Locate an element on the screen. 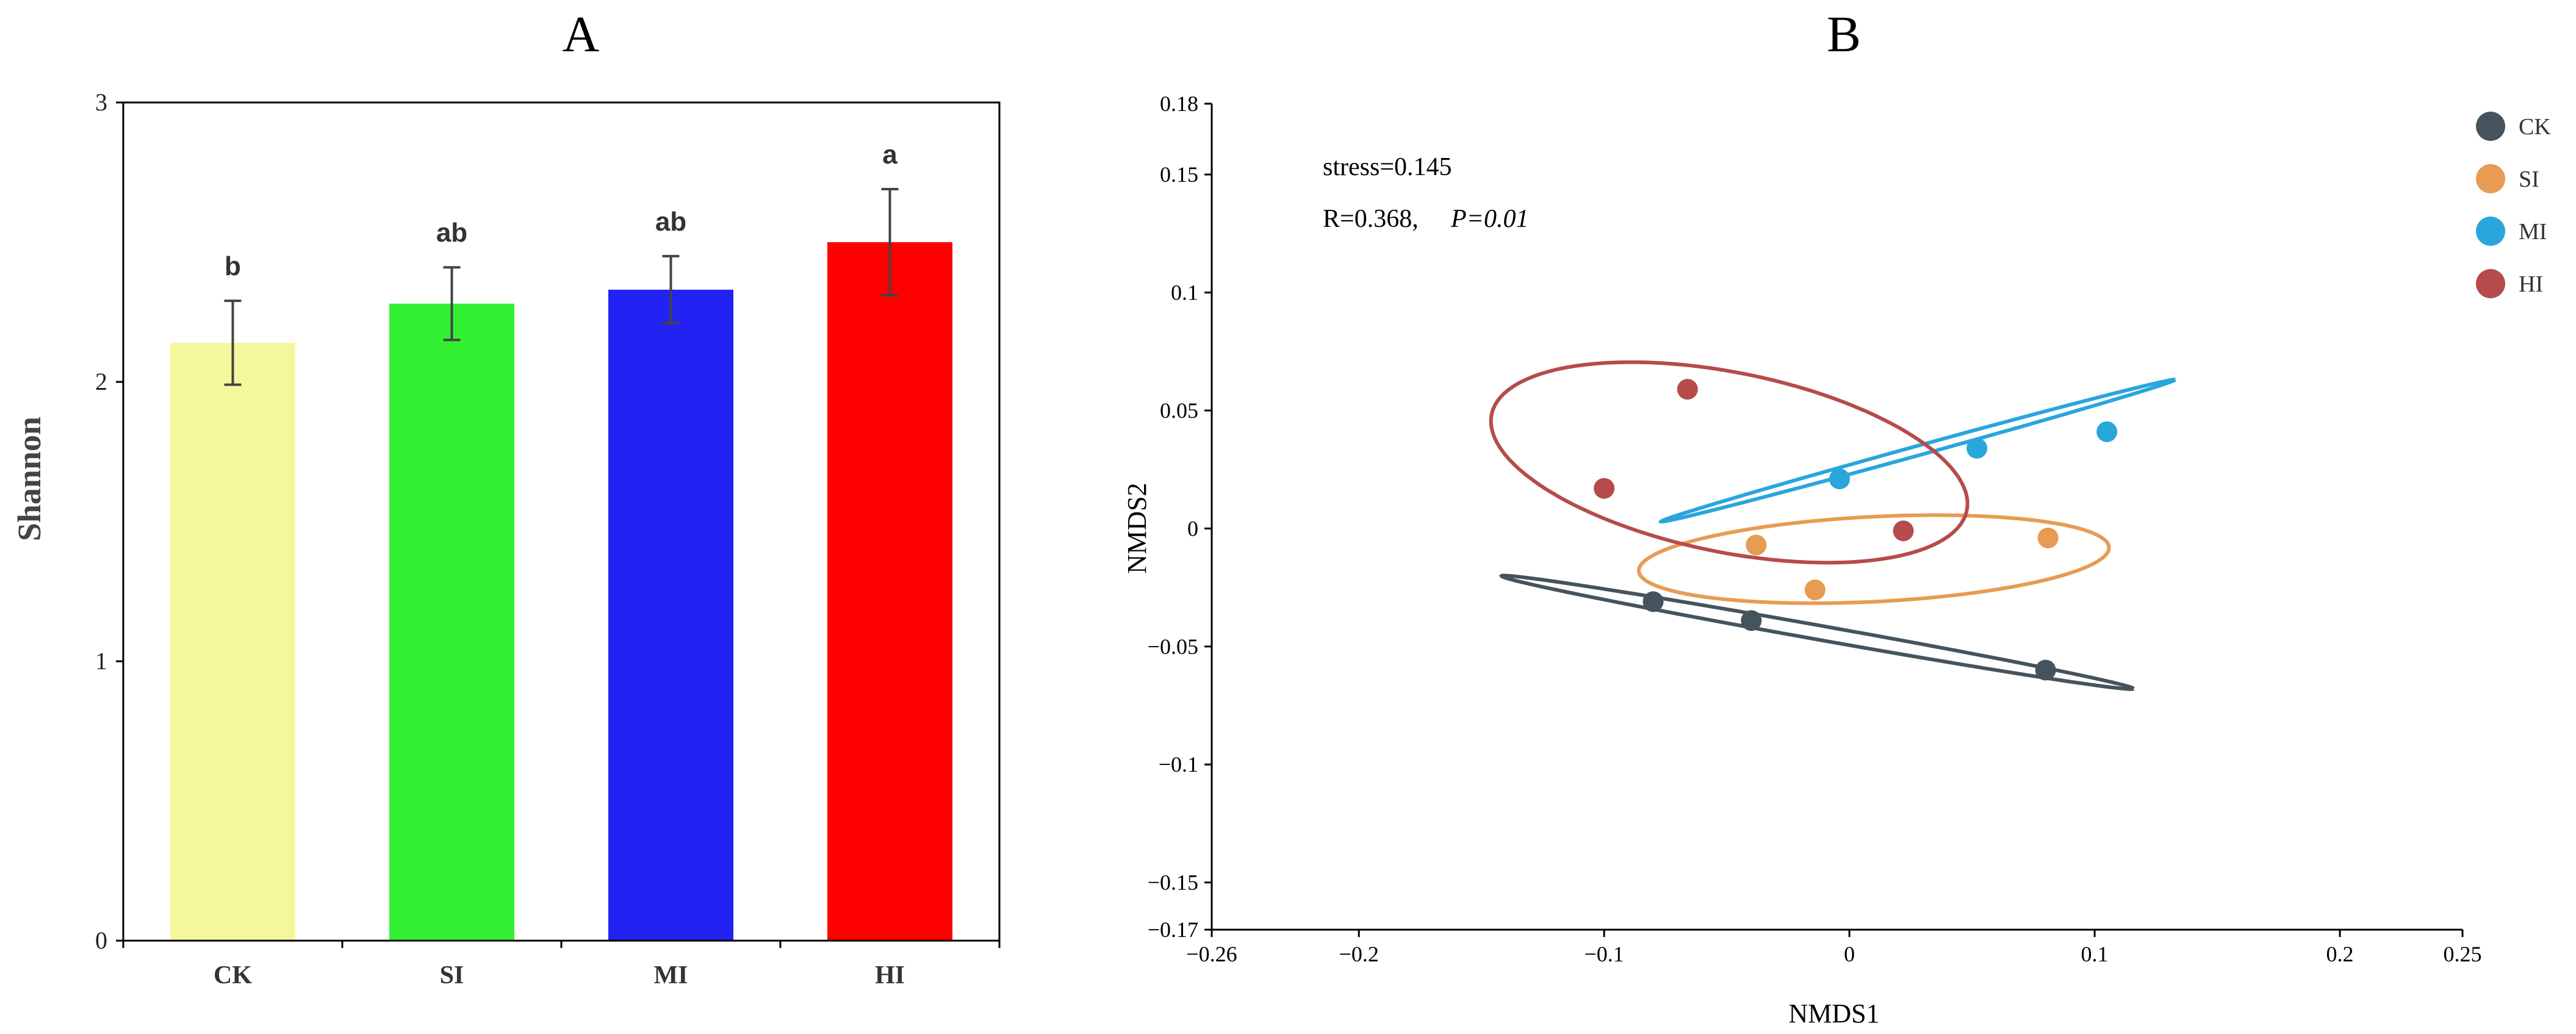 The width and height of the screenshot is (2576, 1034). x-tick-label: HI is located at coordinates (890, 975).